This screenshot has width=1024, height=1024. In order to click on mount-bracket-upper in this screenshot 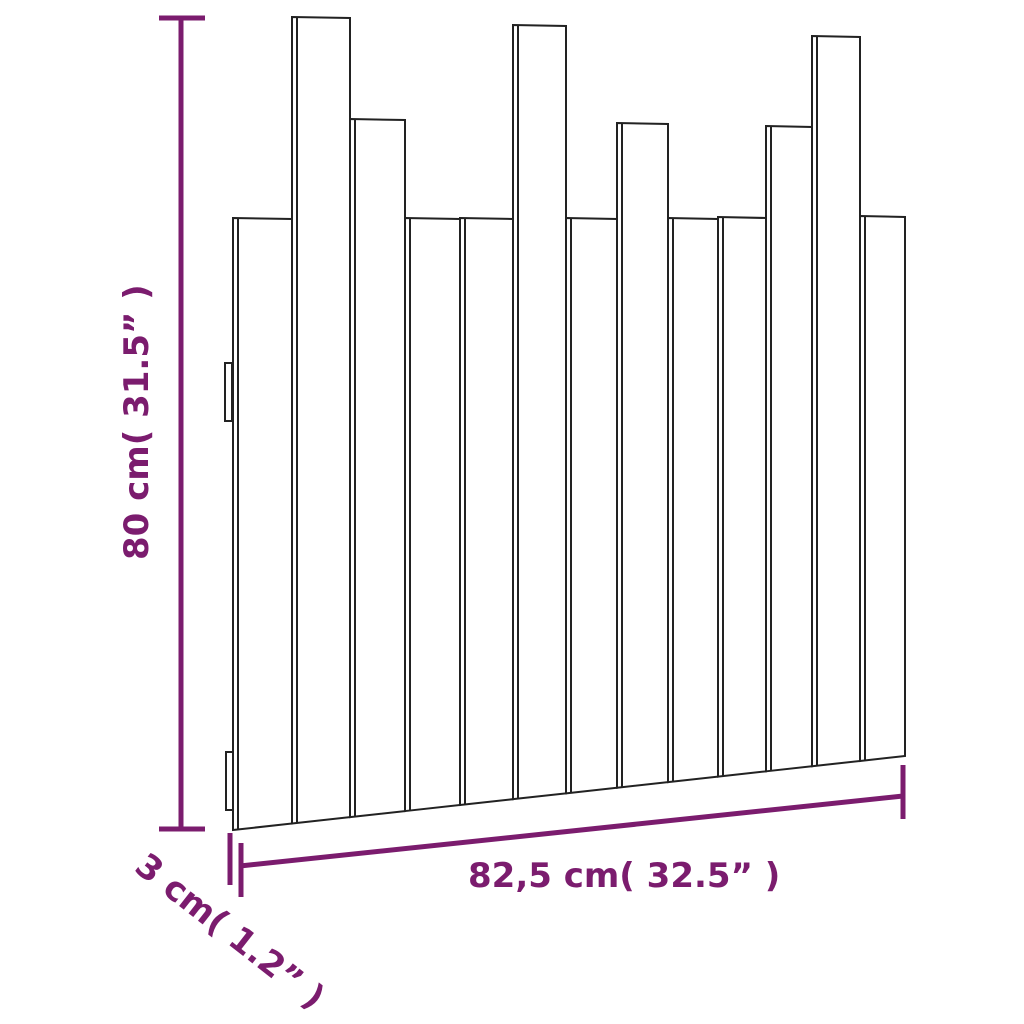, I will do `click(228, 392)`.